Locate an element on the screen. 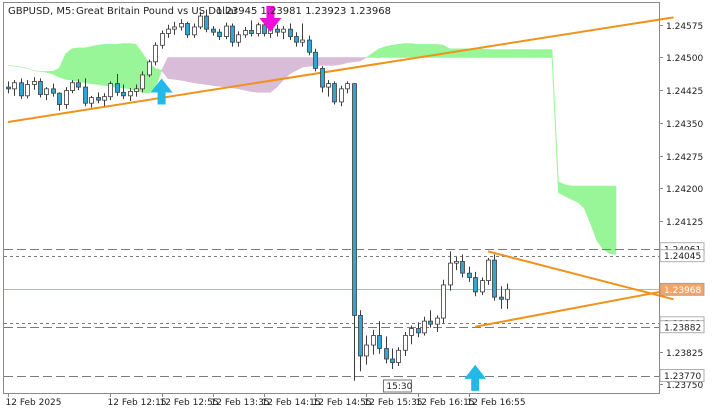  price-tick-label: 1.24350 is located at coordinates (684, 125).